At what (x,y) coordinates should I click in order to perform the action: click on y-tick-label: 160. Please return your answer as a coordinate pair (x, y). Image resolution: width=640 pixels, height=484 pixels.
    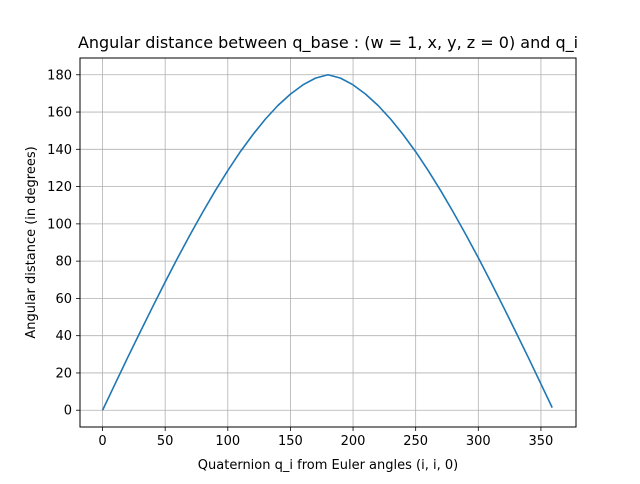
    Looking at the image, I should click on (59, 113).